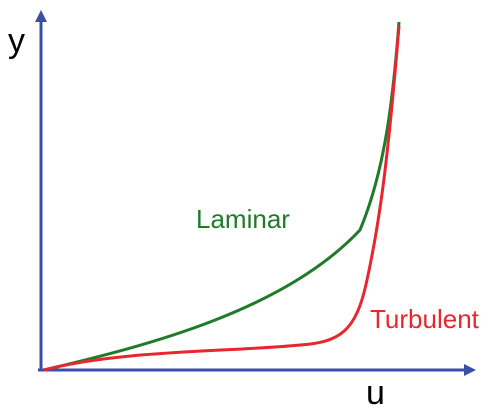 This screenshot has width=493, height=409. Describe the element at coordinates (16, 41) in the screenshot. I see `y-axis-label: y` at that location.